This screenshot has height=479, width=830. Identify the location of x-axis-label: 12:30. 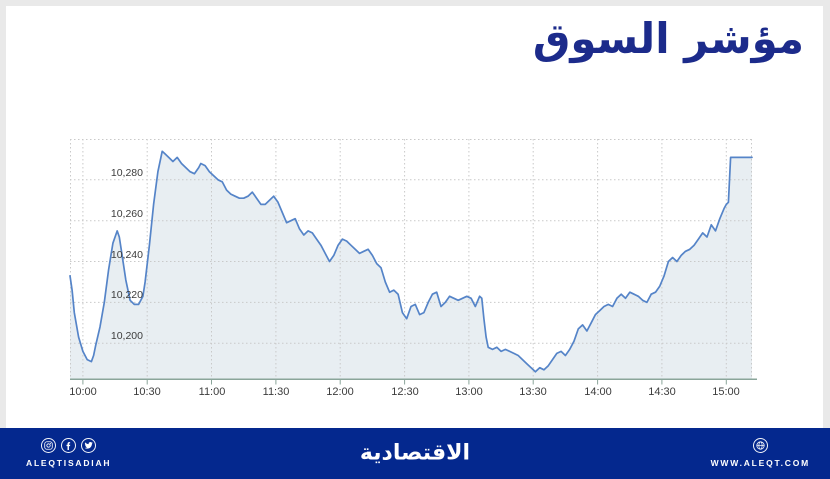
(405, 392).